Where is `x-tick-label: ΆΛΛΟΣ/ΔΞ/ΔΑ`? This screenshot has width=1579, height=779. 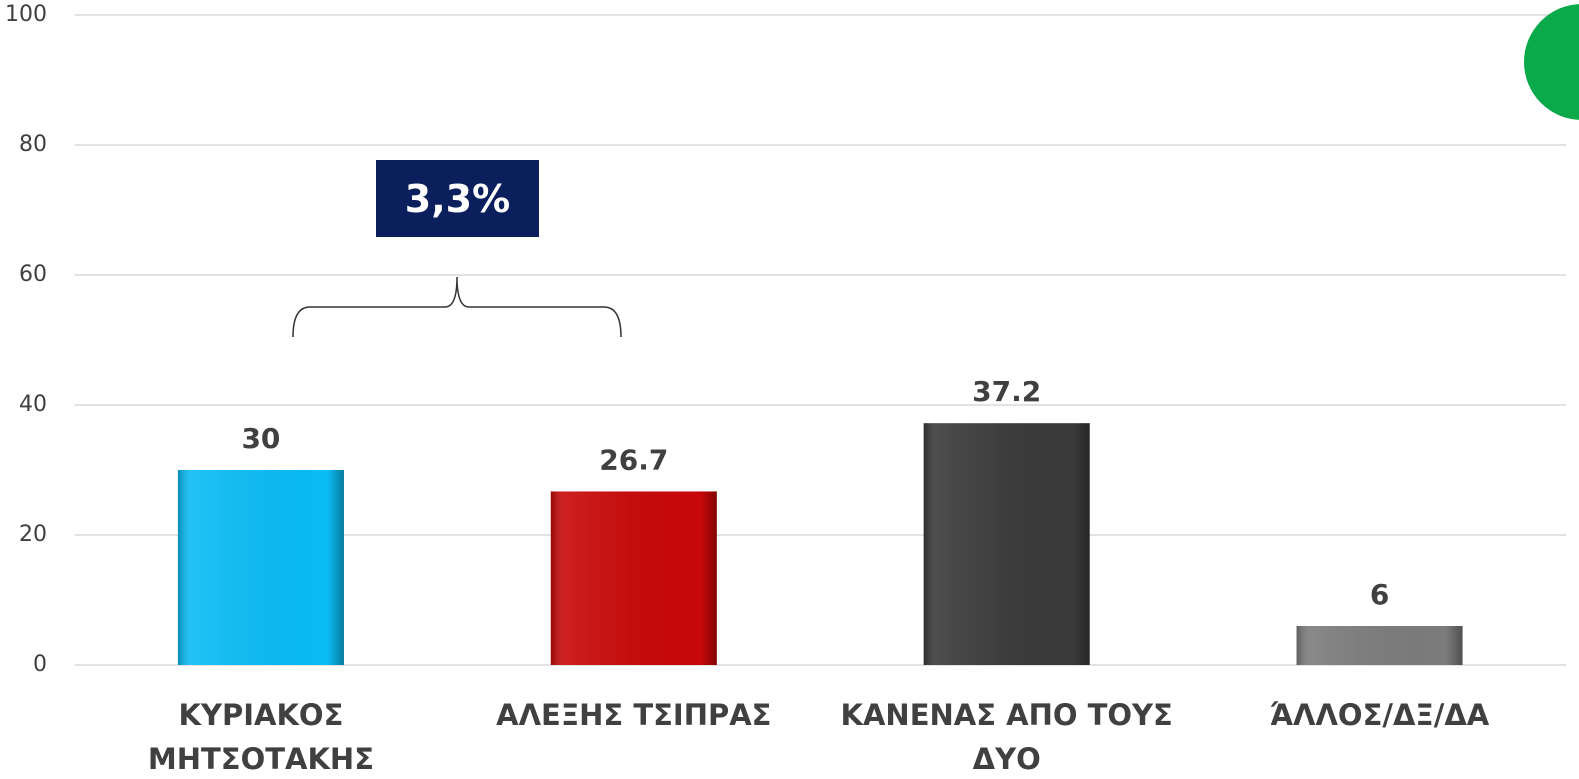
x-tick-label: ΆΛΛΟΣ/ΔΞ/ΔΑ is located at coordinates (1379, 715).